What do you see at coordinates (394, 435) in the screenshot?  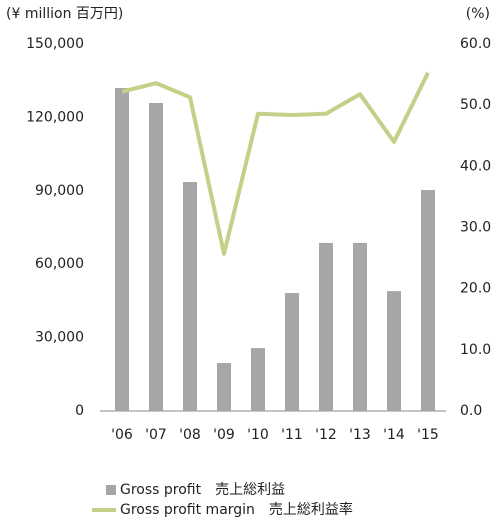 I see `x-tick-label: '14` at bounding box center [394, 435].